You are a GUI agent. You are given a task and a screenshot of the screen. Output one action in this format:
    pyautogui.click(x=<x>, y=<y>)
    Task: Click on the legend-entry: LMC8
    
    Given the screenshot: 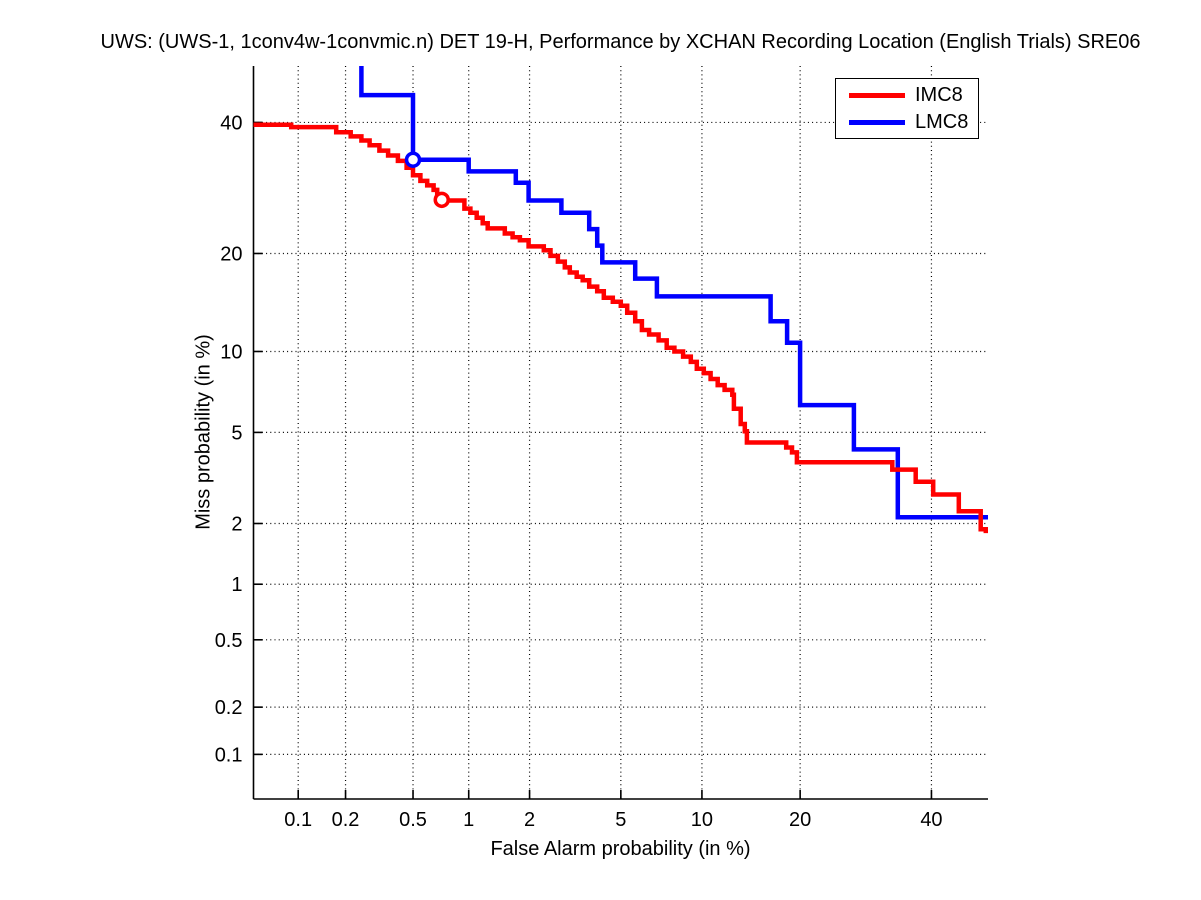 What is the action you would take?
    pyautogui.click(x=913, y=122)
    